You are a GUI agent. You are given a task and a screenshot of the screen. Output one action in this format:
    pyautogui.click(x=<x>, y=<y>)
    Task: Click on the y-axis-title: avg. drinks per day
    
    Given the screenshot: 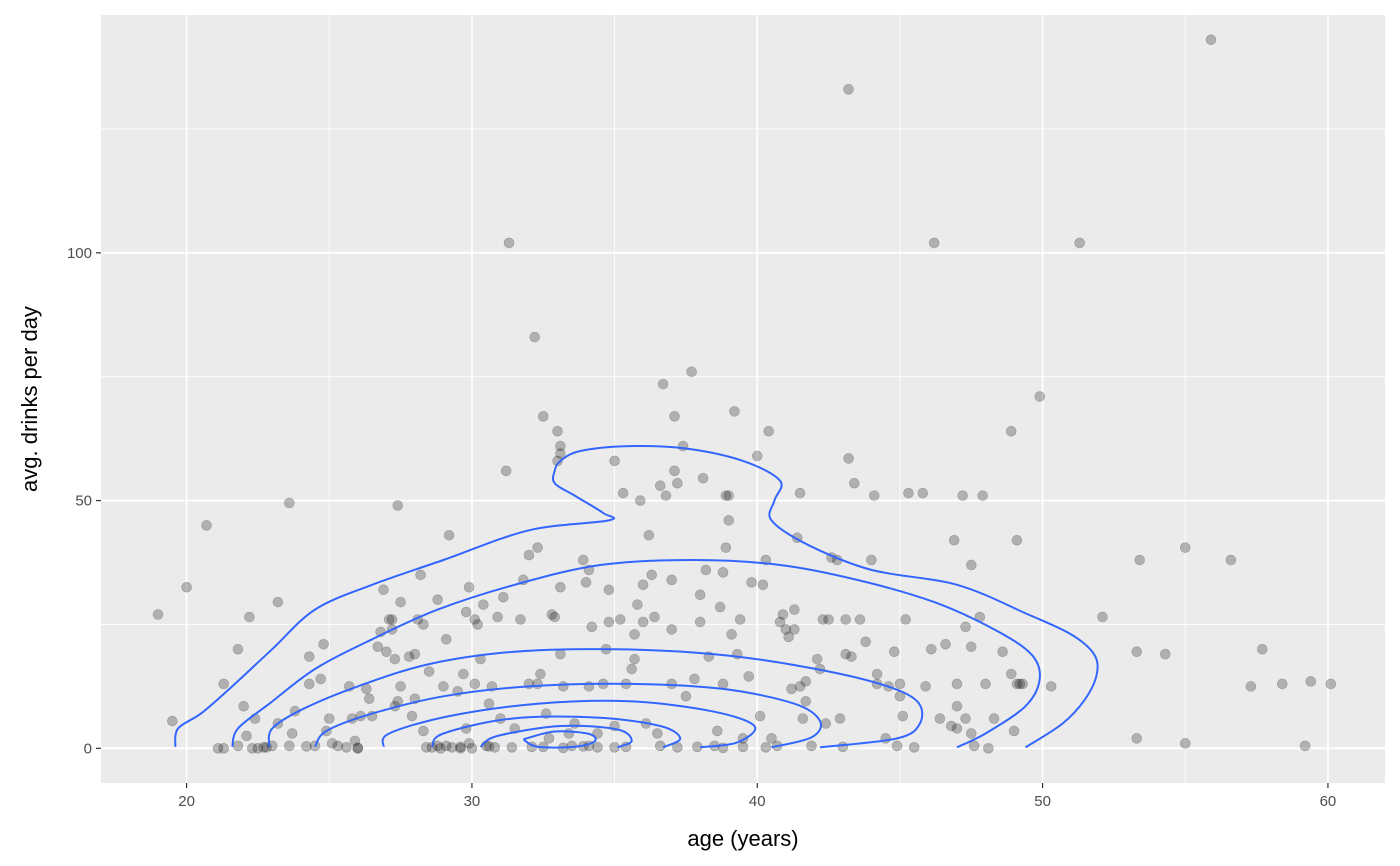 What is the action you would take?
    pyautogui.click(x=29, y=399)
    